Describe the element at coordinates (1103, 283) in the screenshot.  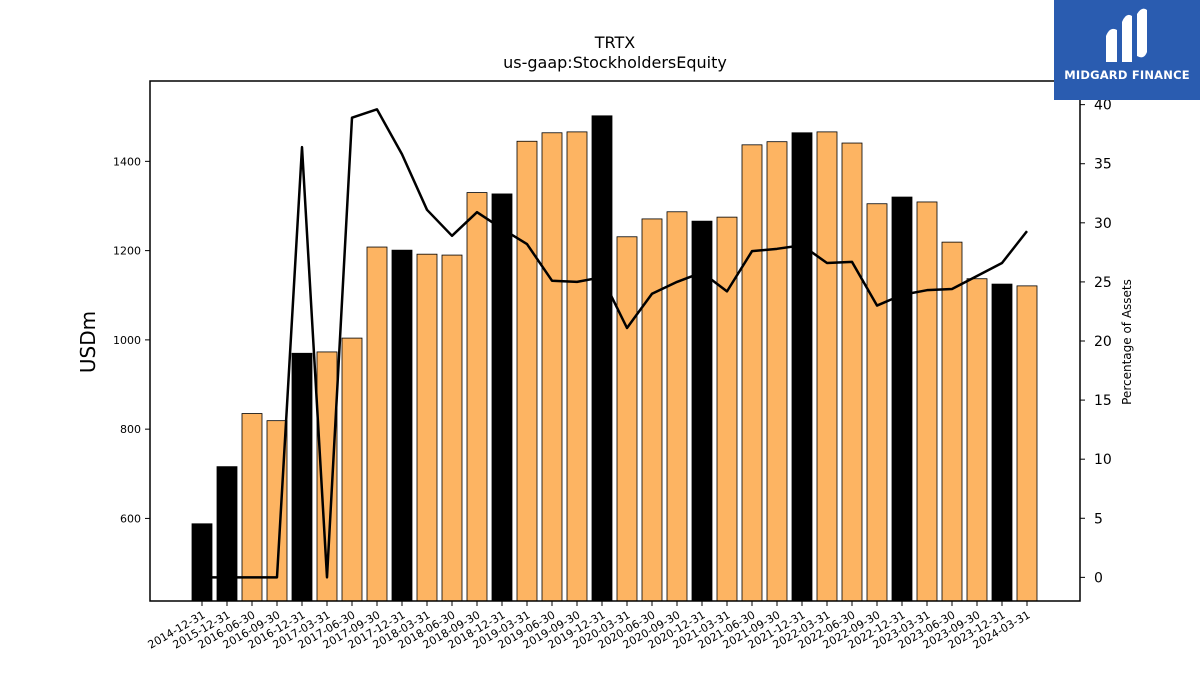
I see `y2-tick-label: 25` at that location.